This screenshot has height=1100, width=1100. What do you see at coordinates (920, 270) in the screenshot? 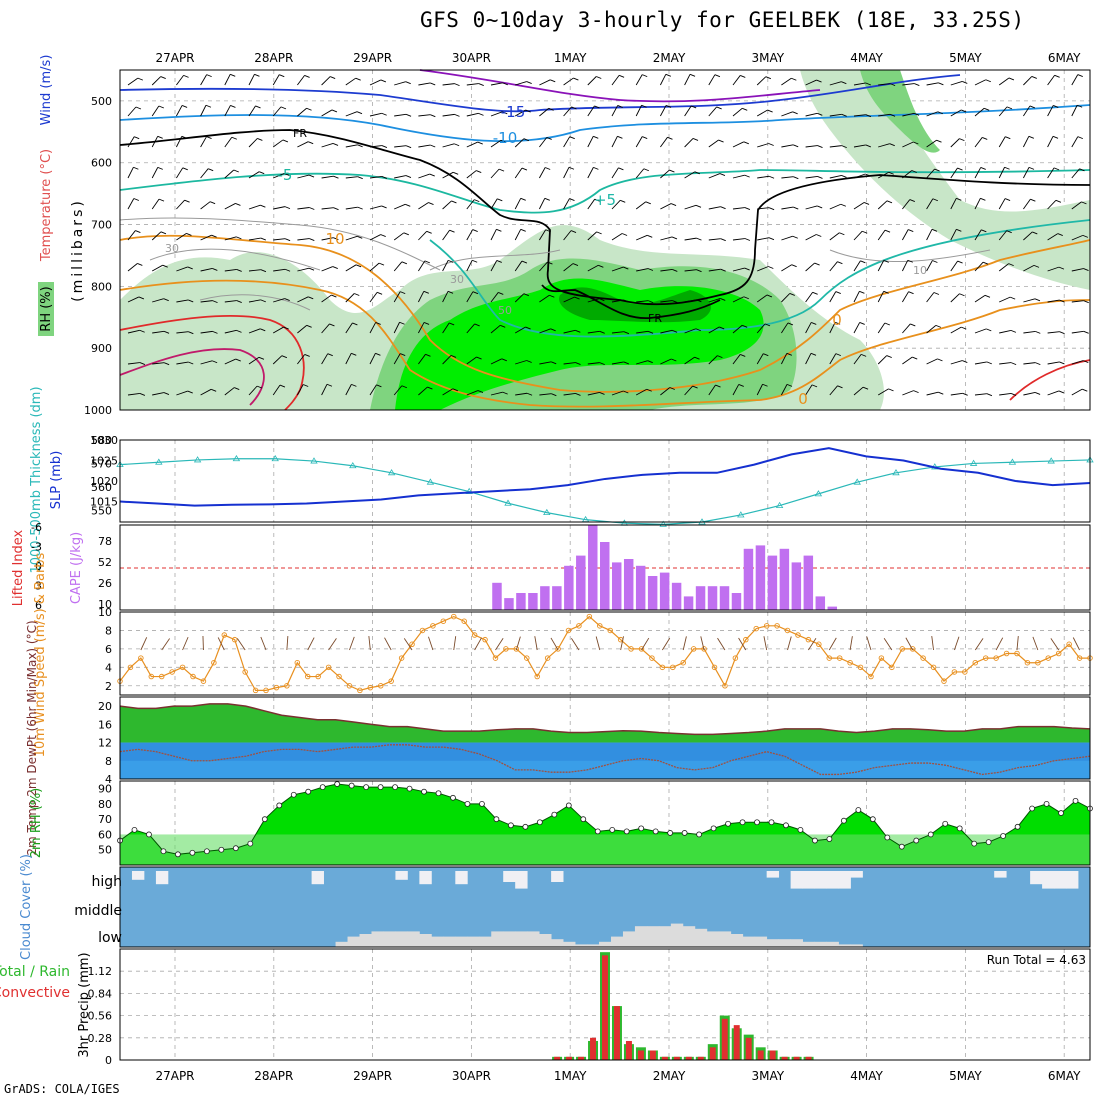
I see `contour-label: 10` at bounding box center [920, 270].